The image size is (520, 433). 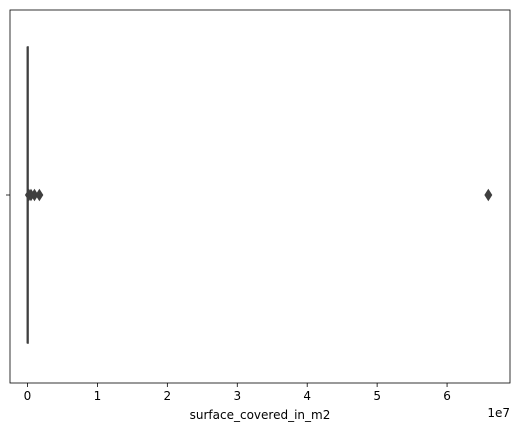 I want to click on outlier-layer, so click(x=258, y=195).